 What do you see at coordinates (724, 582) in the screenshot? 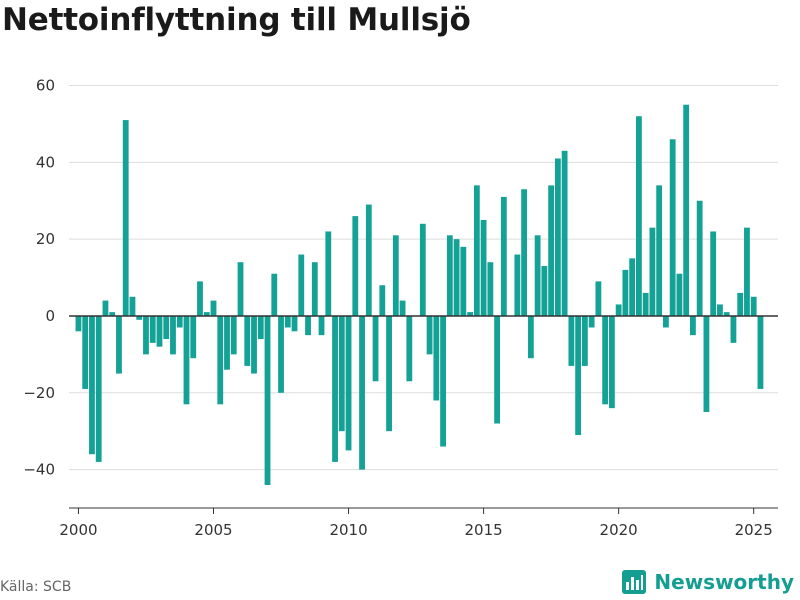
I see `brand-name: Newsworthy` at bounding box center [724, 582].